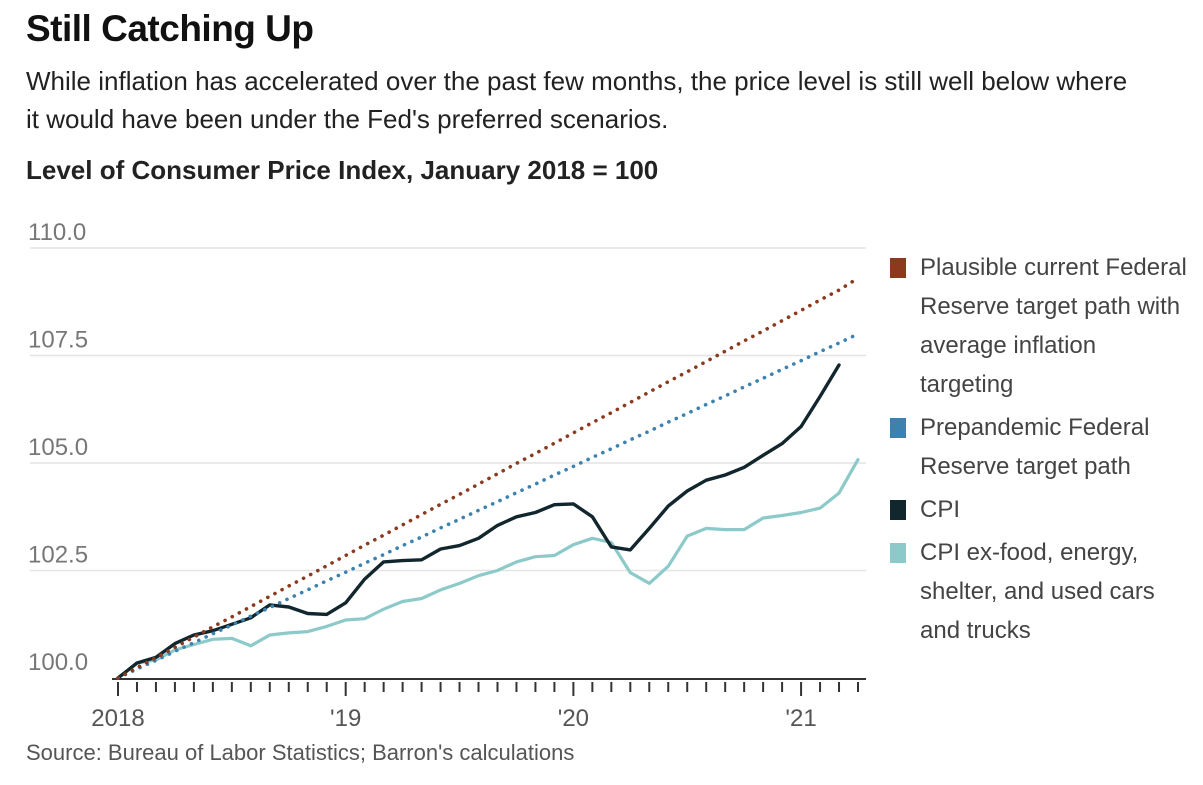 This screenshot has width=1203, height=785. What do you see at coordinates (940, 509) in the screenshot?
I see `legend-label: CPI` at bounding box center [940, 509].